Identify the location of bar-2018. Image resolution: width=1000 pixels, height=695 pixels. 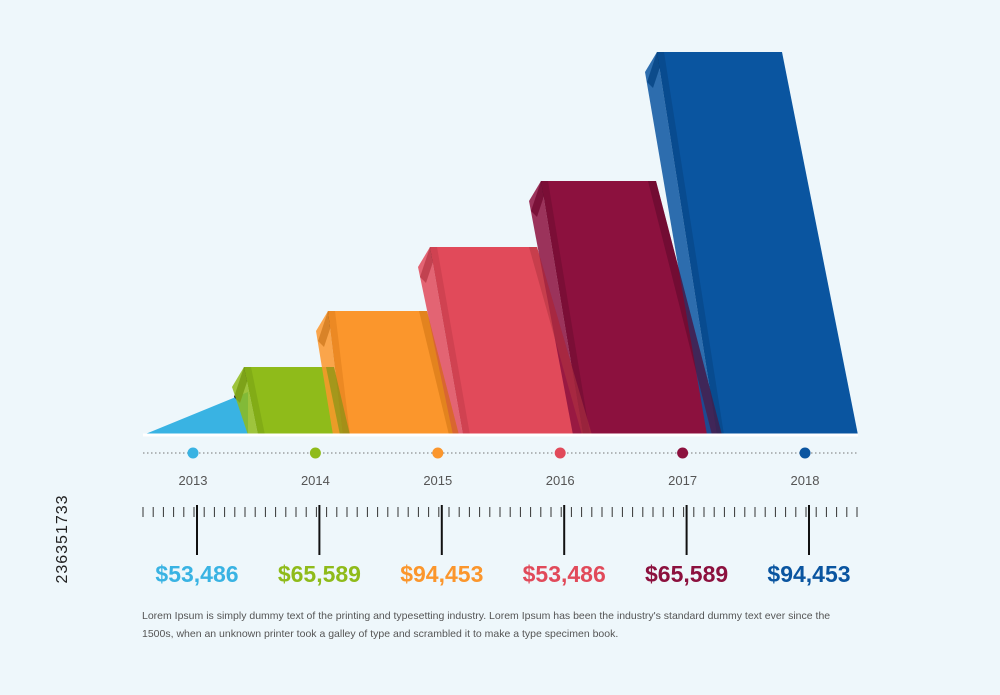
(757, 243).